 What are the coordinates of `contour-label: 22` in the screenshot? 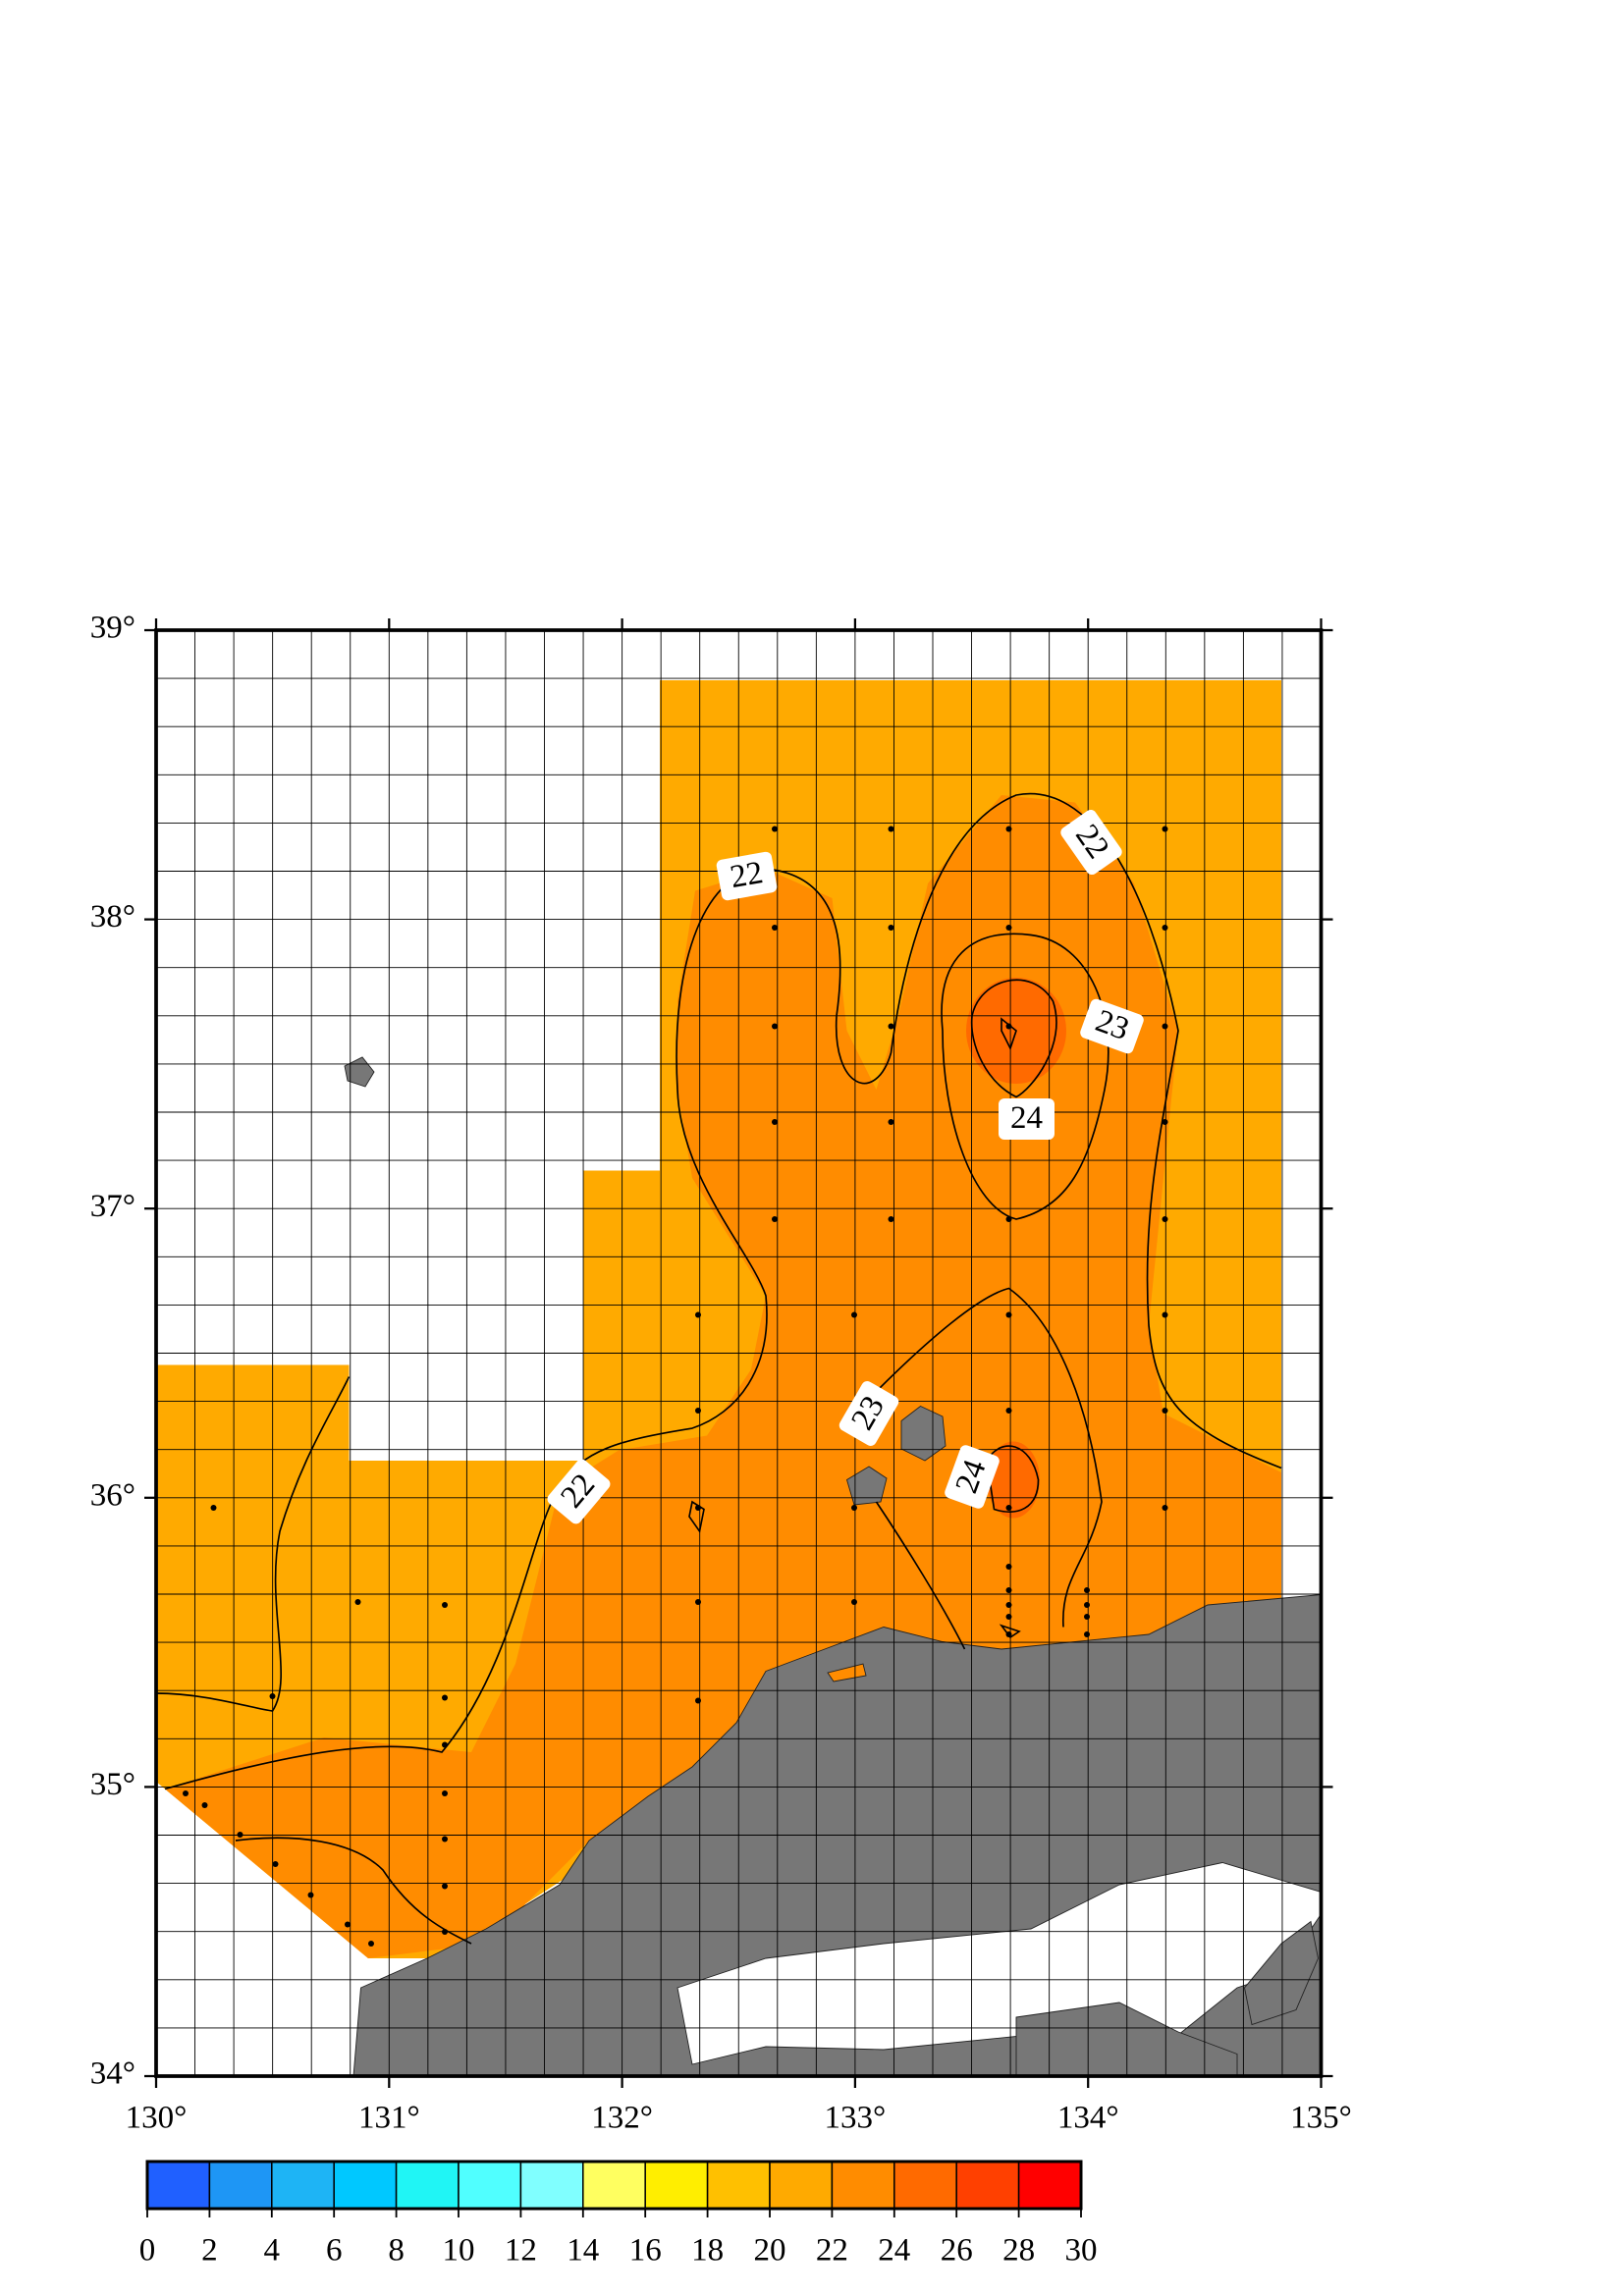 It's located at (747, 876).